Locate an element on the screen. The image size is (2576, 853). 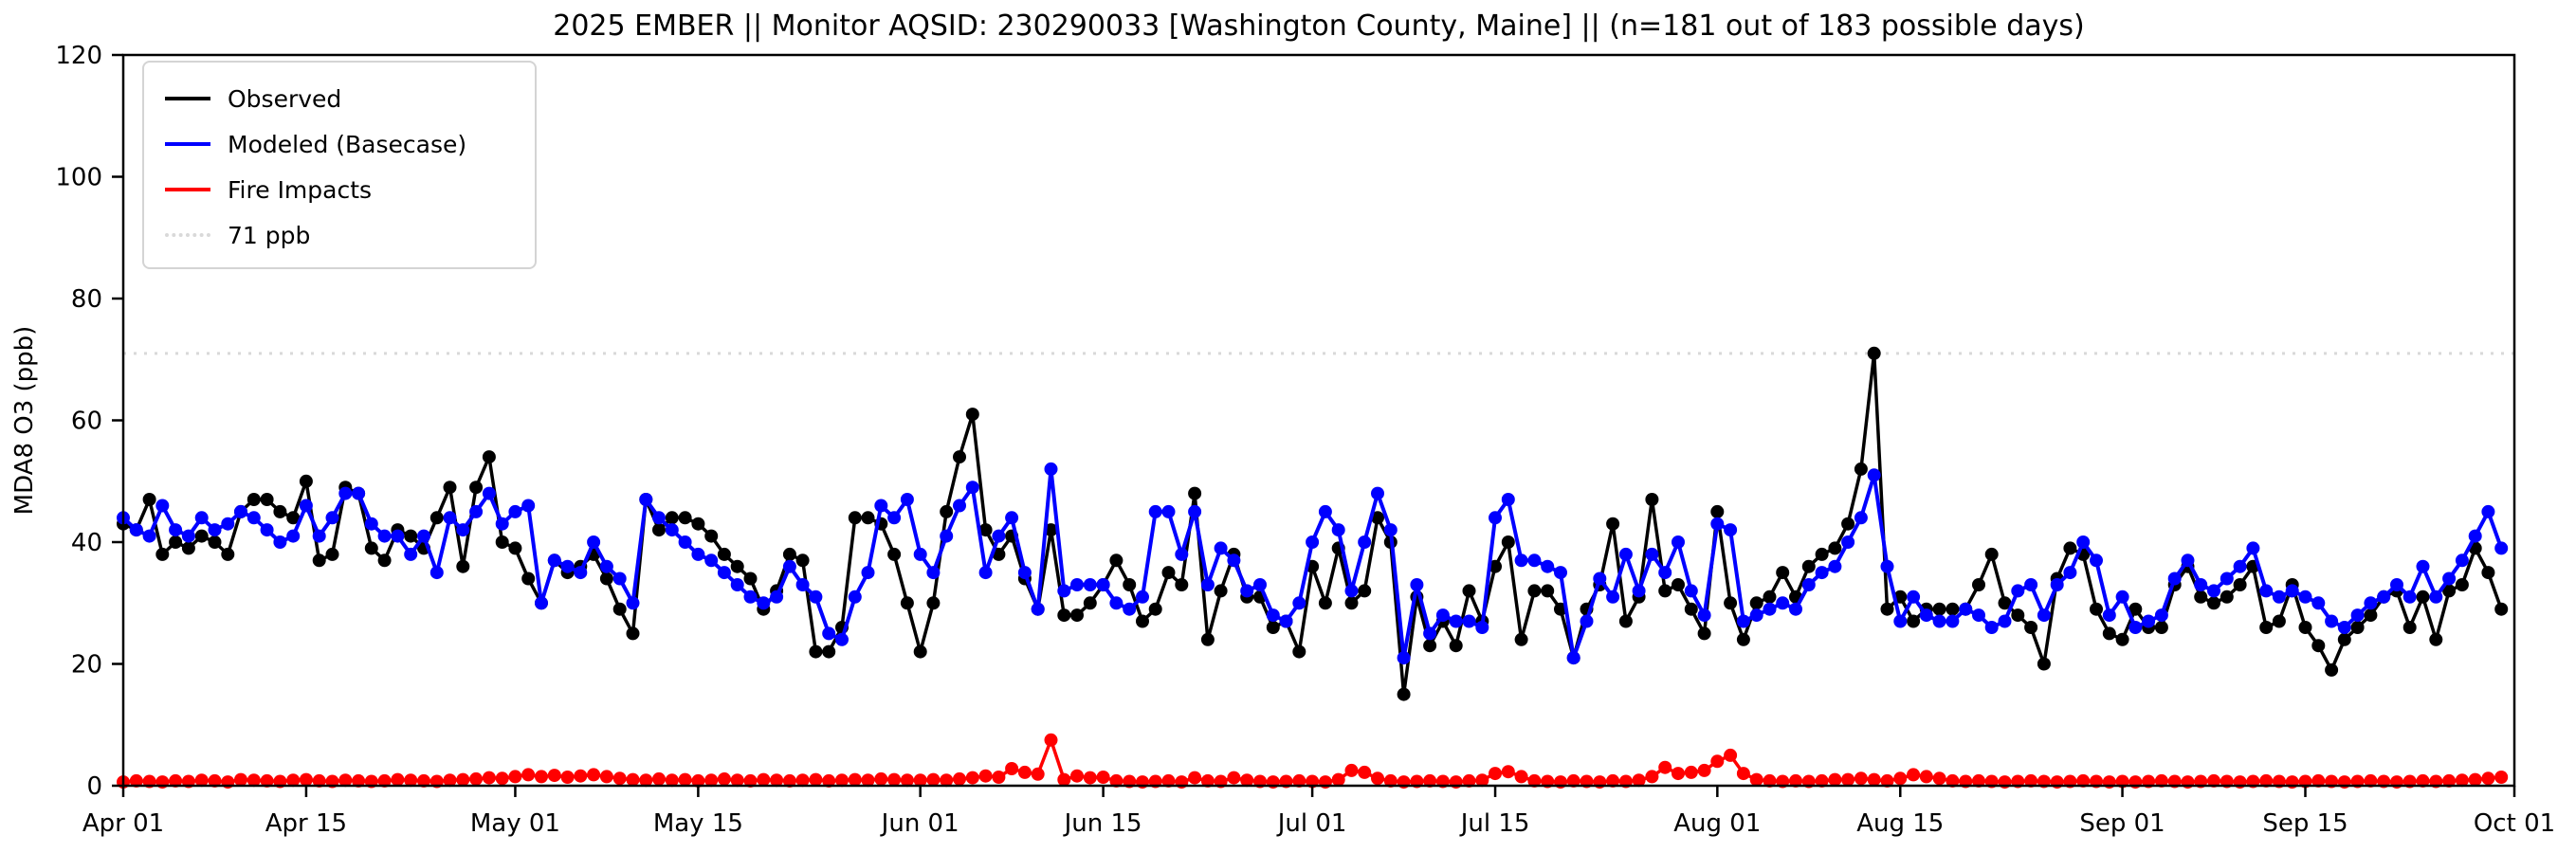
series-fire-impacts is located at coordinates (1313, 761).